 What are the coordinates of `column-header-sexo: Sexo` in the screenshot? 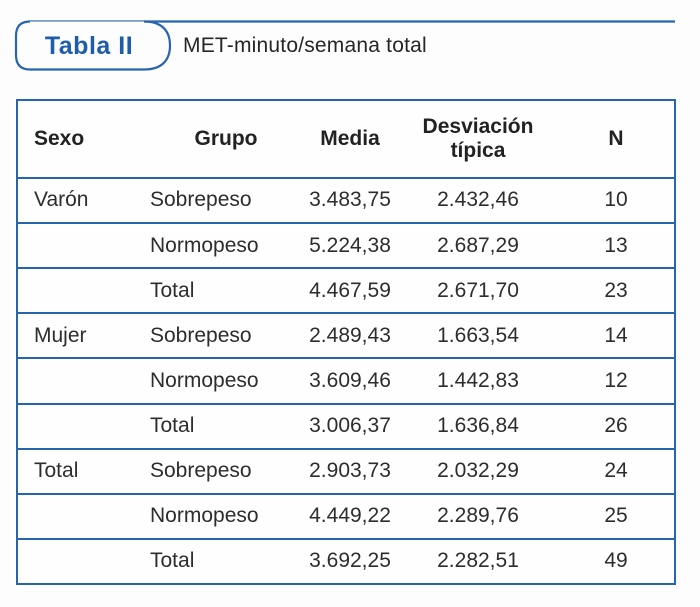 It's located at (59, 138).